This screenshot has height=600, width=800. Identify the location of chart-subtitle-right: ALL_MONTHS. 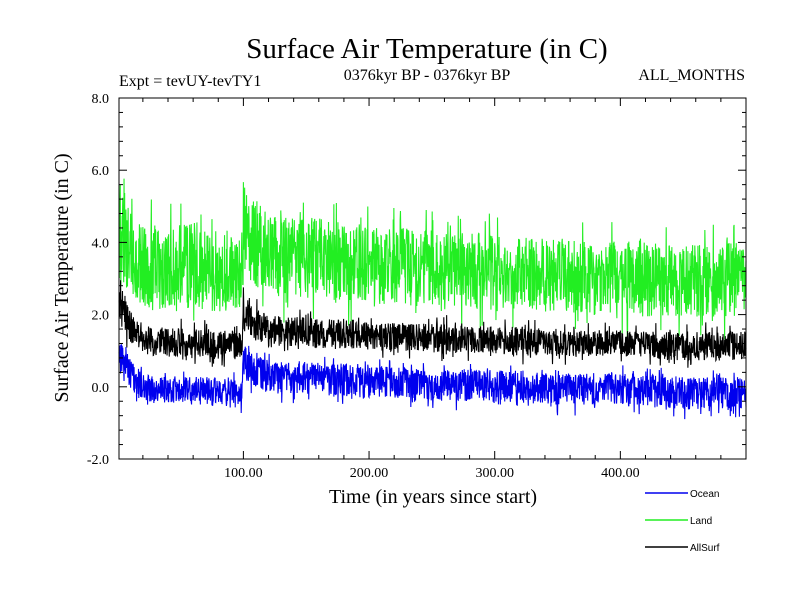
(691, 75).